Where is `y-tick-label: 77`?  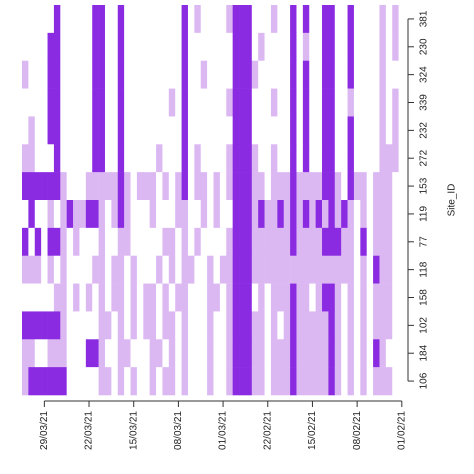
y-tick-label: 77 is located at coordinates (424, 242).